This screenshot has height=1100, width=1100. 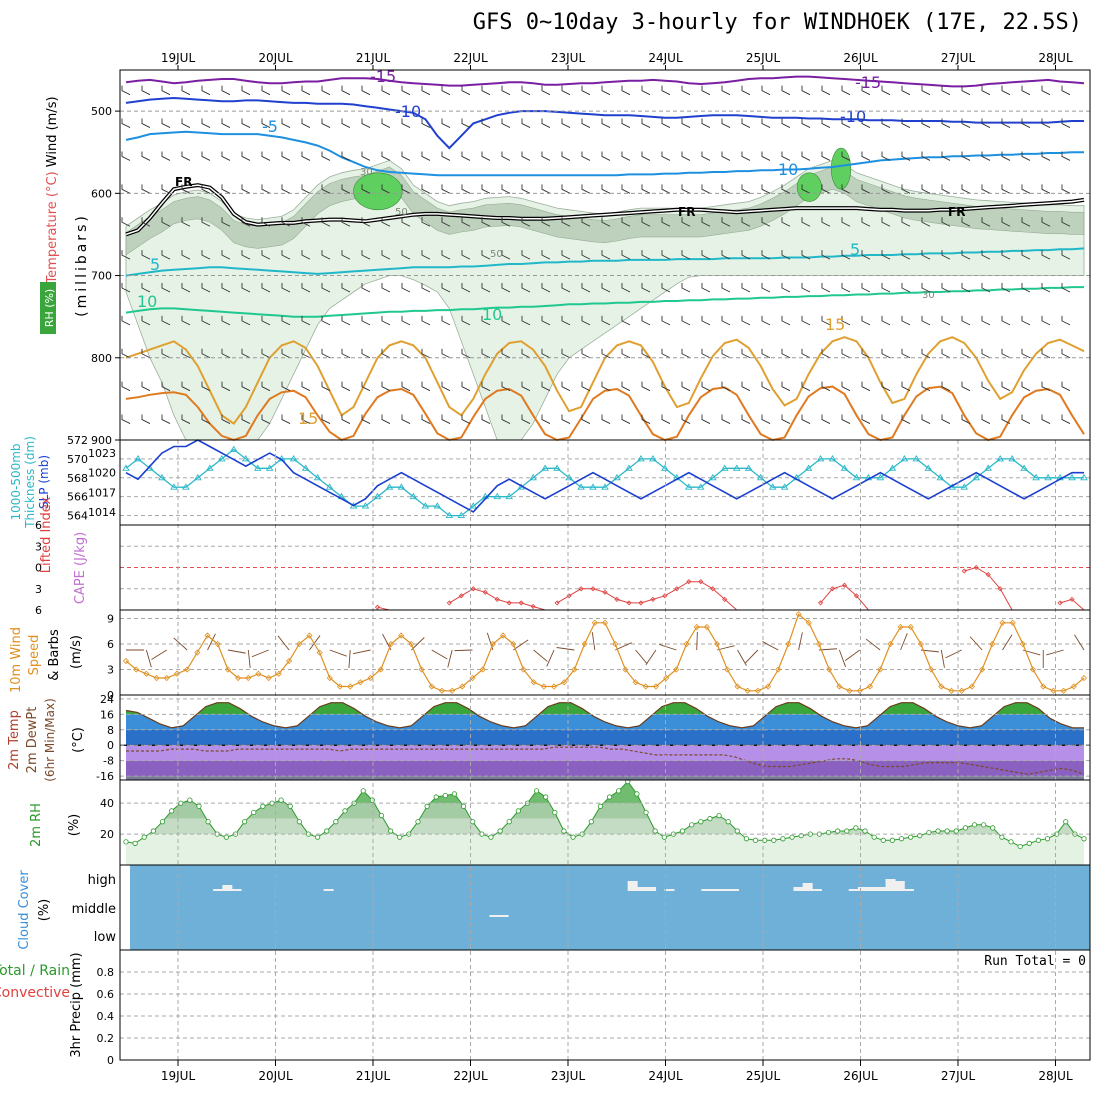 I want to click on thickness-tick: 572, so click(x=77, y=440).